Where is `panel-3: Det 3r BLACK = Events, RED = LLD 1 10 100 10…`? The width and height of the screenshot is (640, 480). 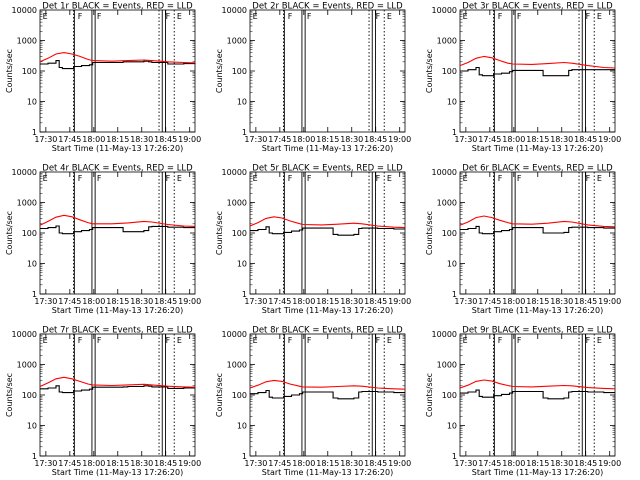 panel-3: Det 3r BLACK = Events, RED = LLD 1 10 100 10… is located at coordinates (523, 78).